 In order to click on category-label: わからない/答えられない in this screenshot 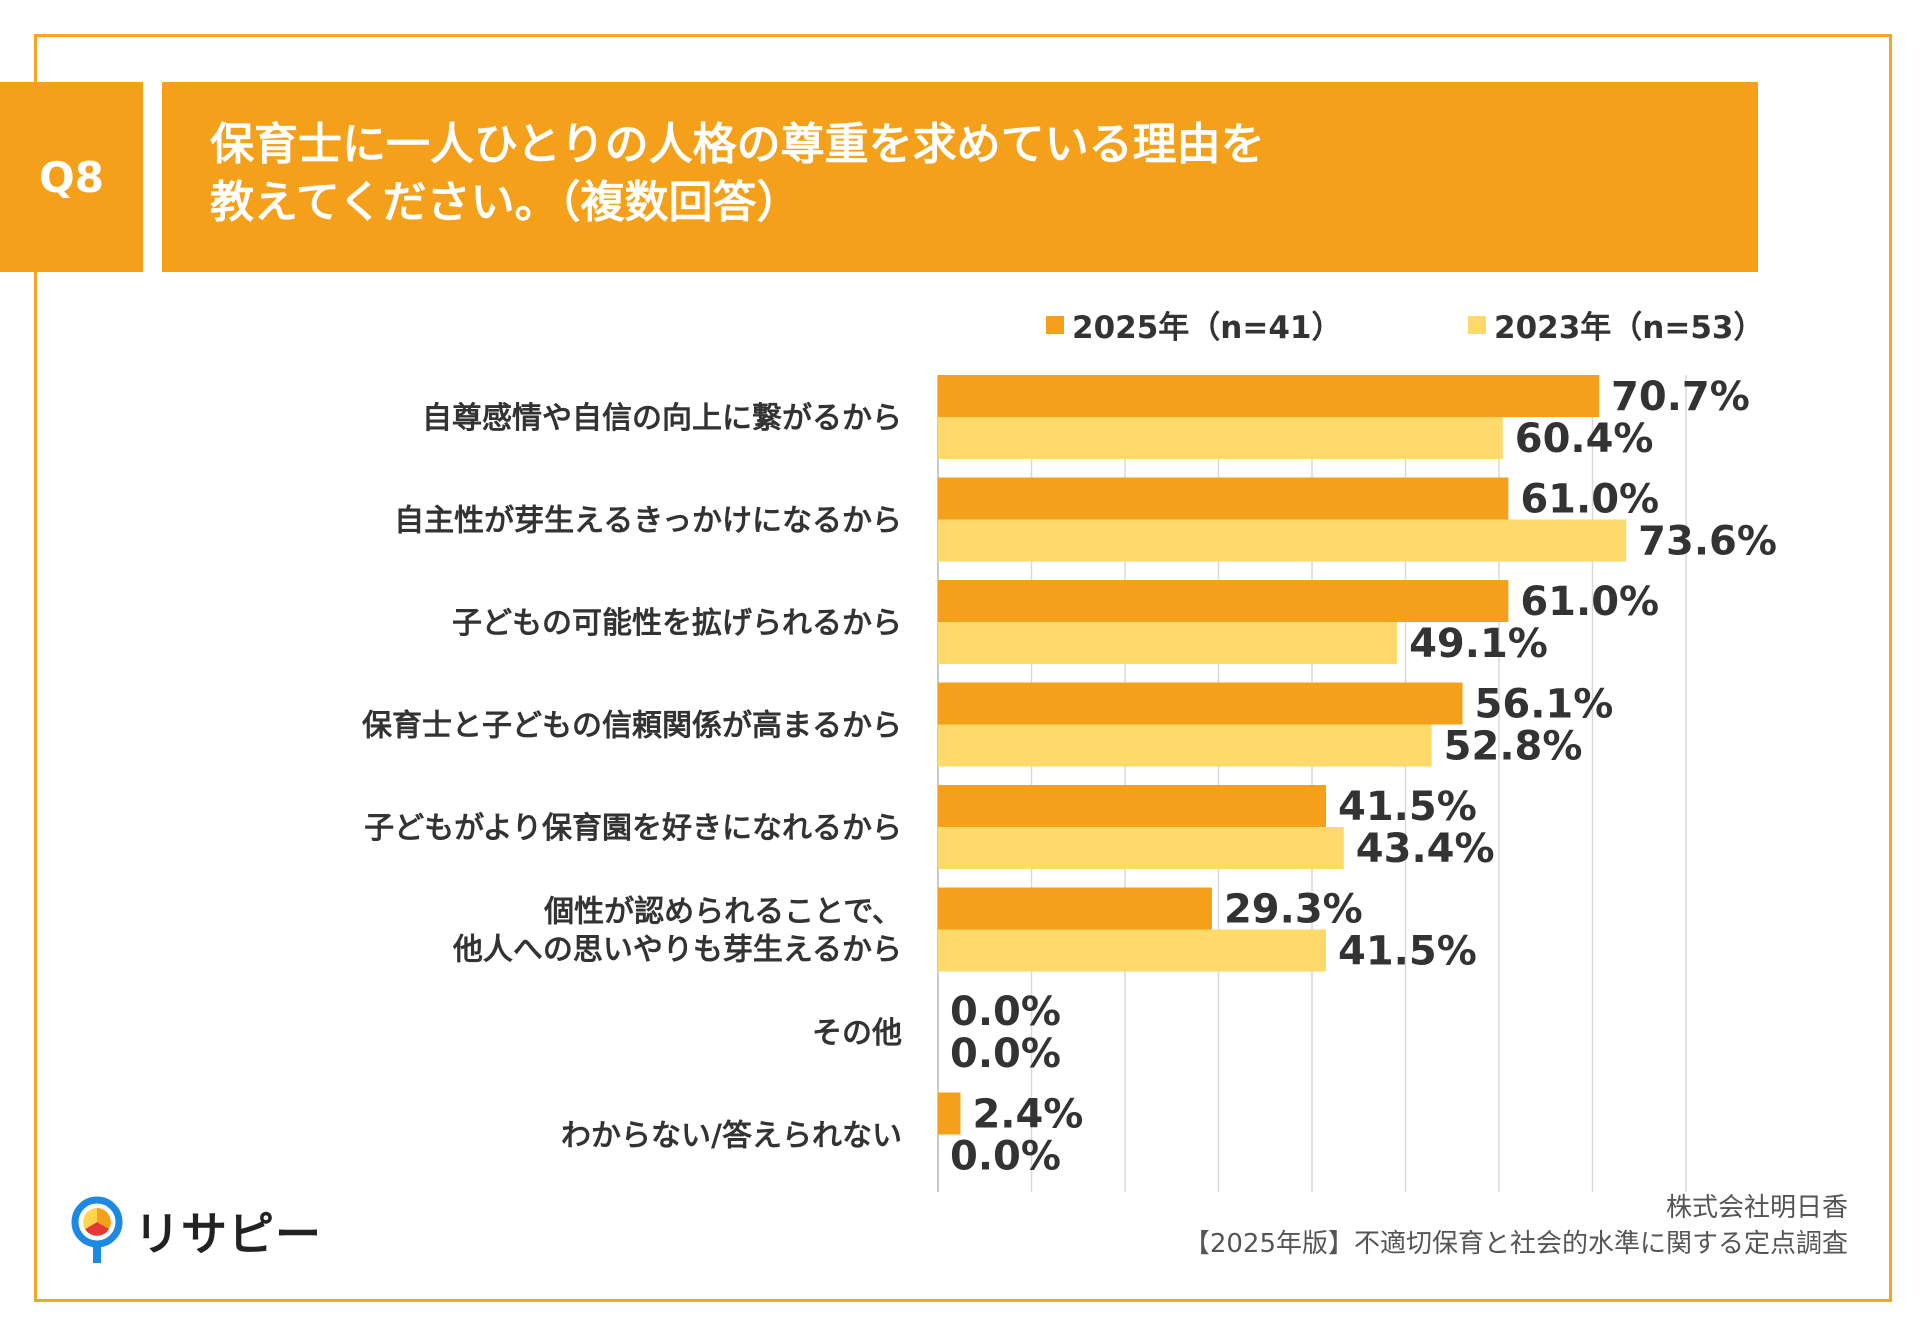, I will do `click(731, 1136)`.